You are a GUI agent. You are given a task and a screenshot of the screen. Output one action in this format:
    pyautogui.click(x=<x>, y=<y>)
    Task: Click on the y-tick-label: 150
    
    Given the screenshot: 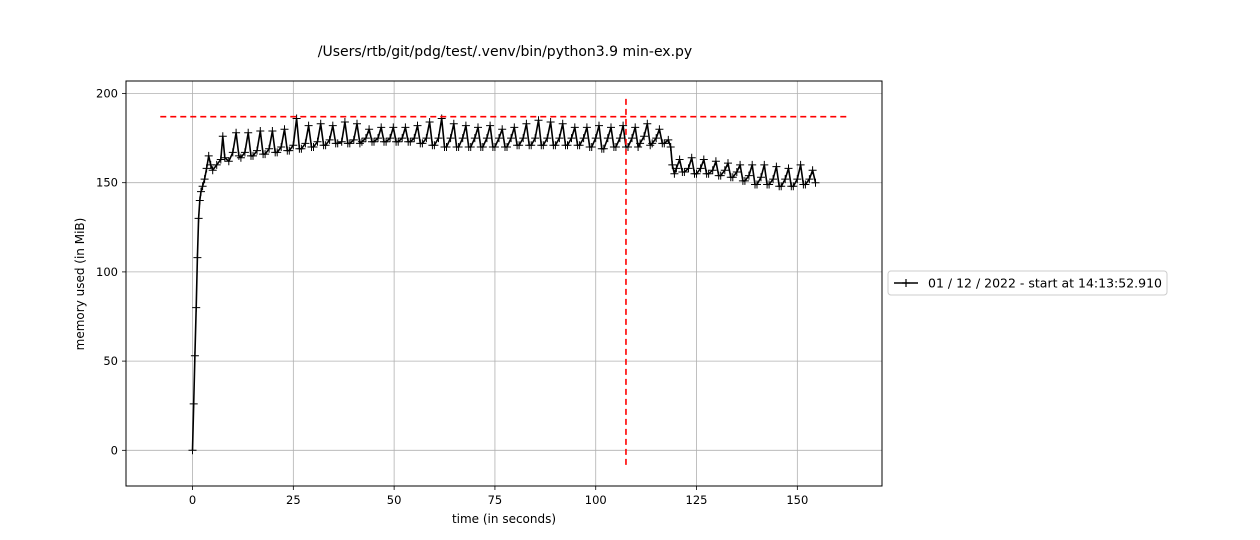 What is the action you would take?
    pyautogui.click(x=107, y=183)
    